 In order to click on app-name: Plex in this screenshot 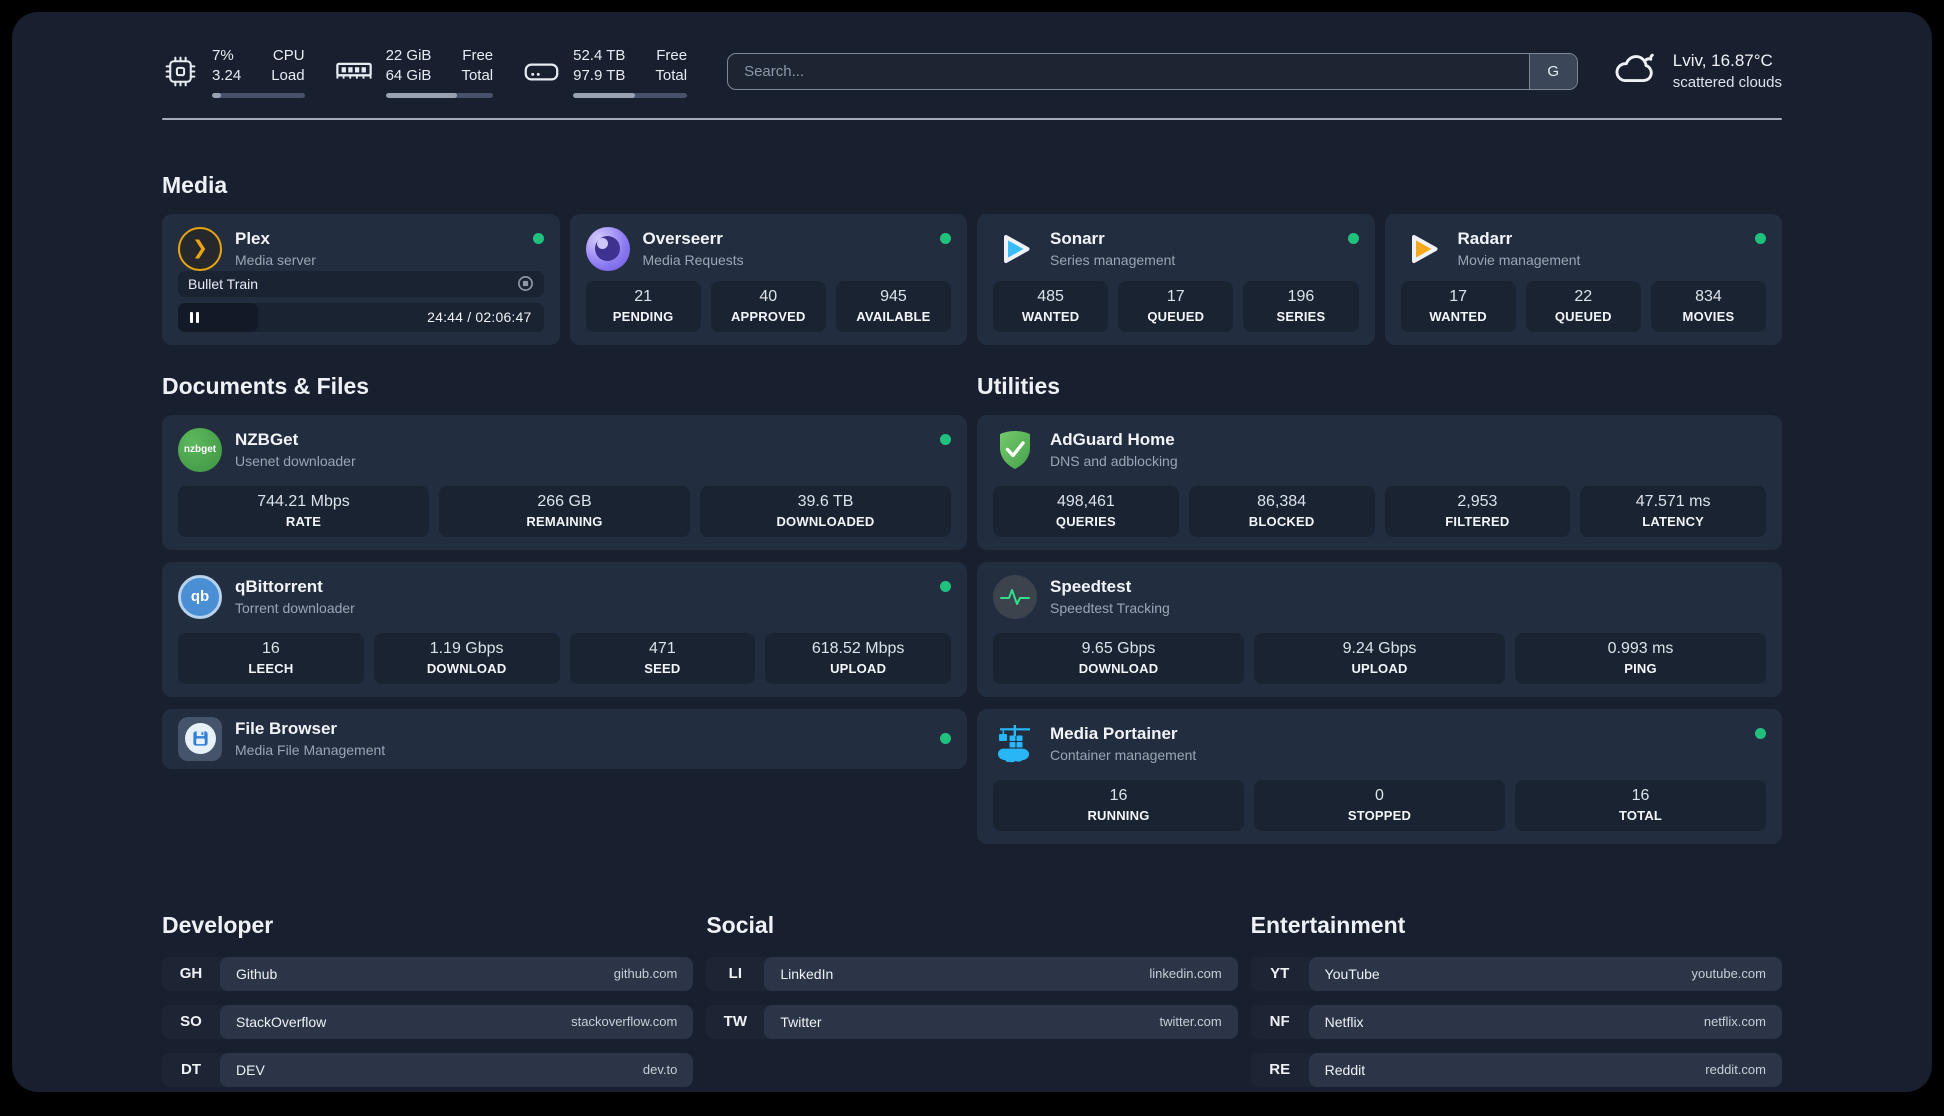, I will do `click(252, 238)`.